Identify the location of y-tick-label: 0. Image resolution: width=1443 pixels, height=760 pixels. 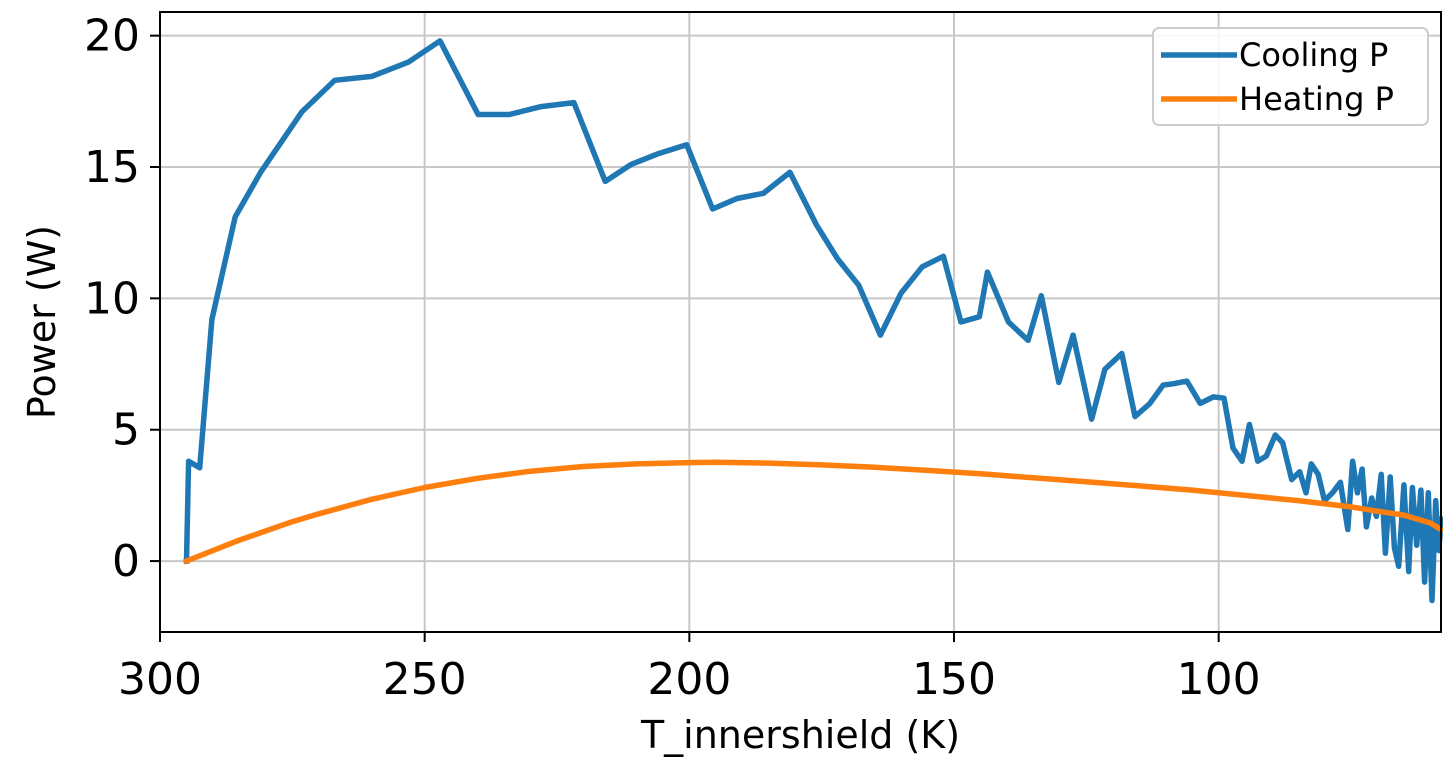
(126, 561).